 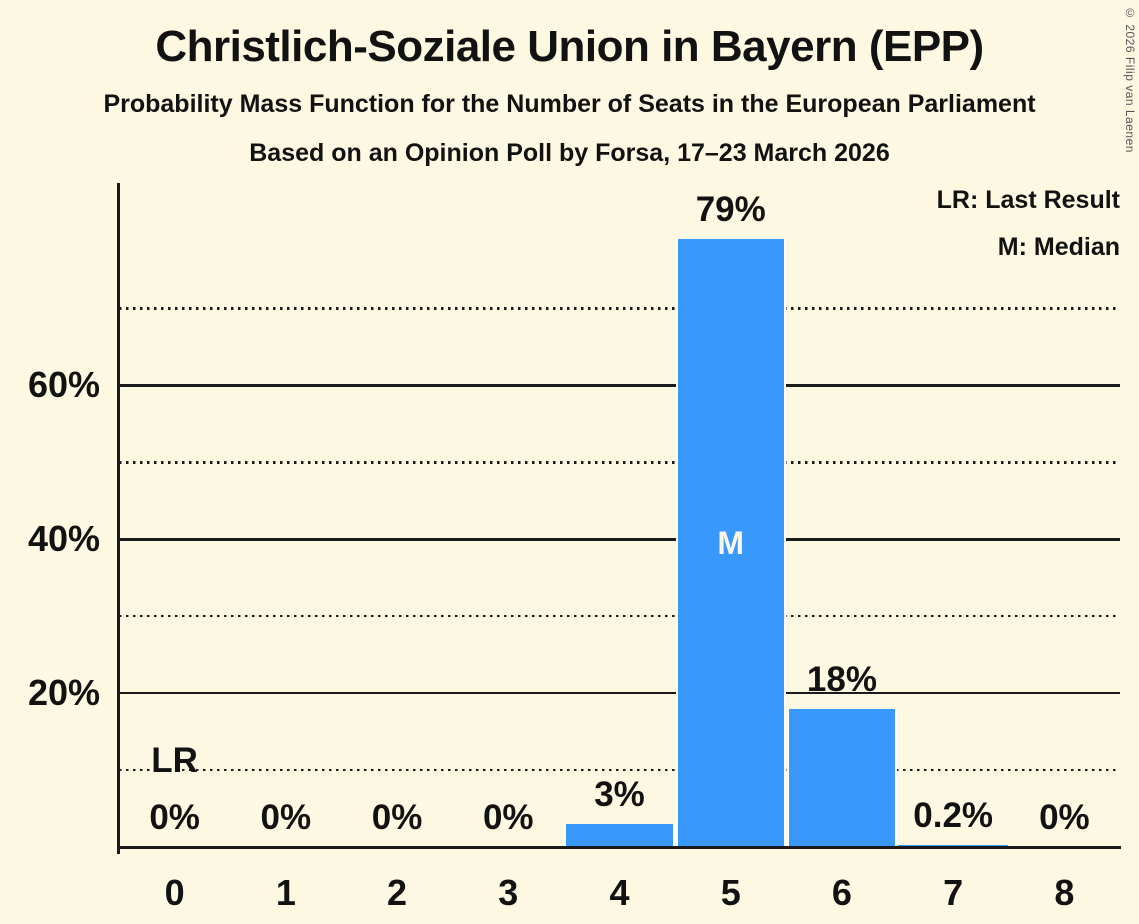 What do you see at coordinates (619, 693) in the screenshot?
I see `gridline-solid-20pct` at bounding box center [619, 693].